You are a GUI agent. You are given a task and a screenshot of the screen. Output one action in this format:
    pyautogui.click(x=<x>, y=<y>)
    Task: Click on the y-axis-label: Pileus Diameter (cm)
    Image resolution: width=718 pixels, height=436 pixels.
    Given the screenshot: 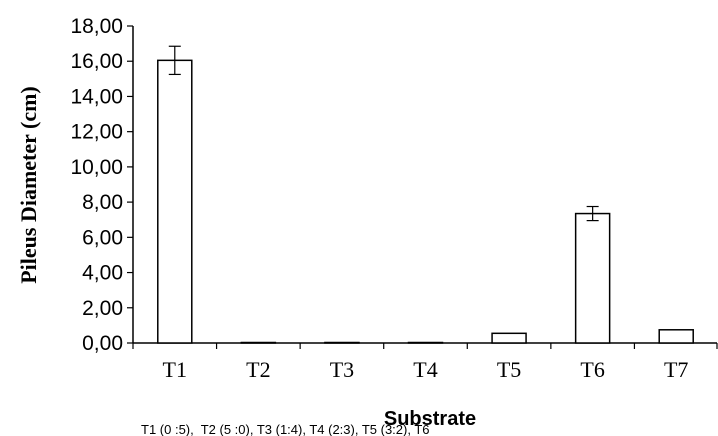 What is the action you would take?
    pyautogui.click(x=28, y=185)
    